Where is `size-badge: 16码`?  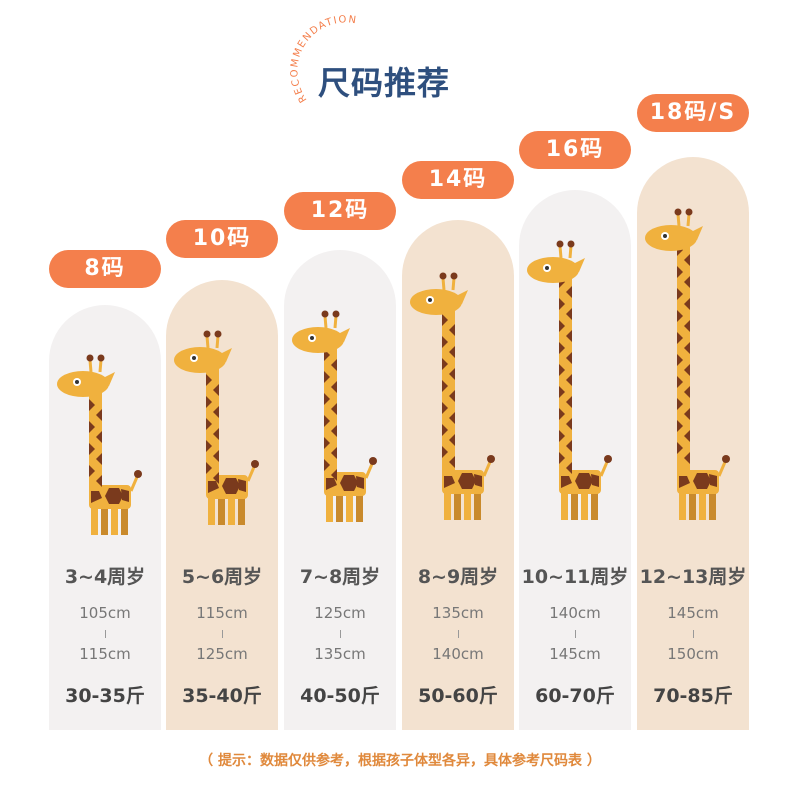 size-badge: 16码 is located at coordinates (575, 150).